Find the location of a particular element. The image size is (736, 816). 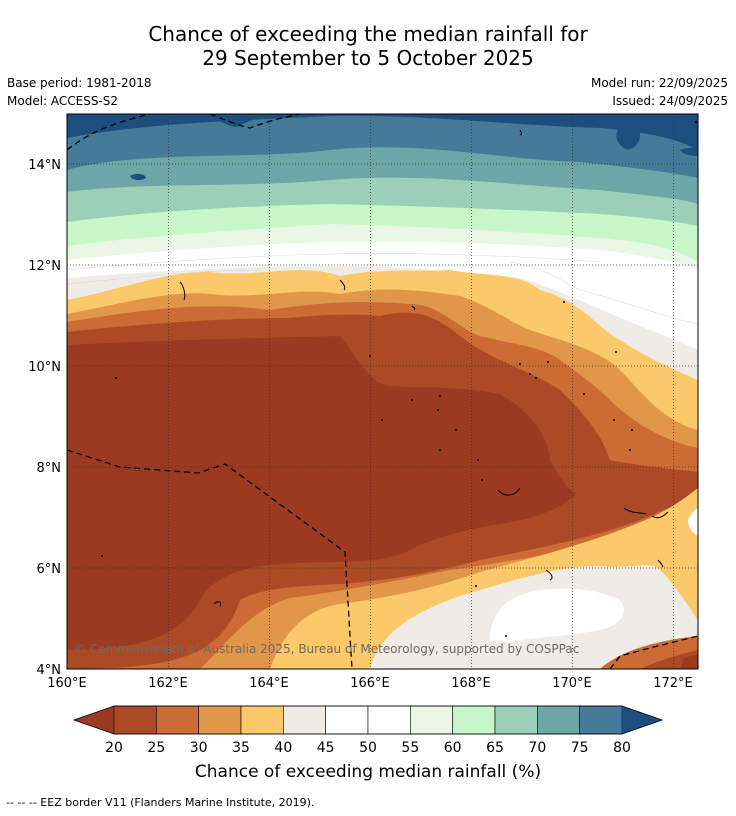

lon-label: 172°E is located at coordinates (673, 683).